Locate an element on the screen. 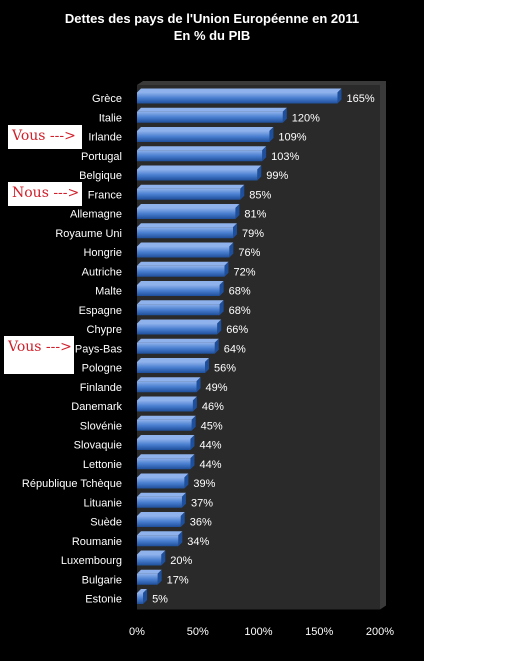 The image size is (512, 661). value-label: 46% is located at coordinates (213, 407).